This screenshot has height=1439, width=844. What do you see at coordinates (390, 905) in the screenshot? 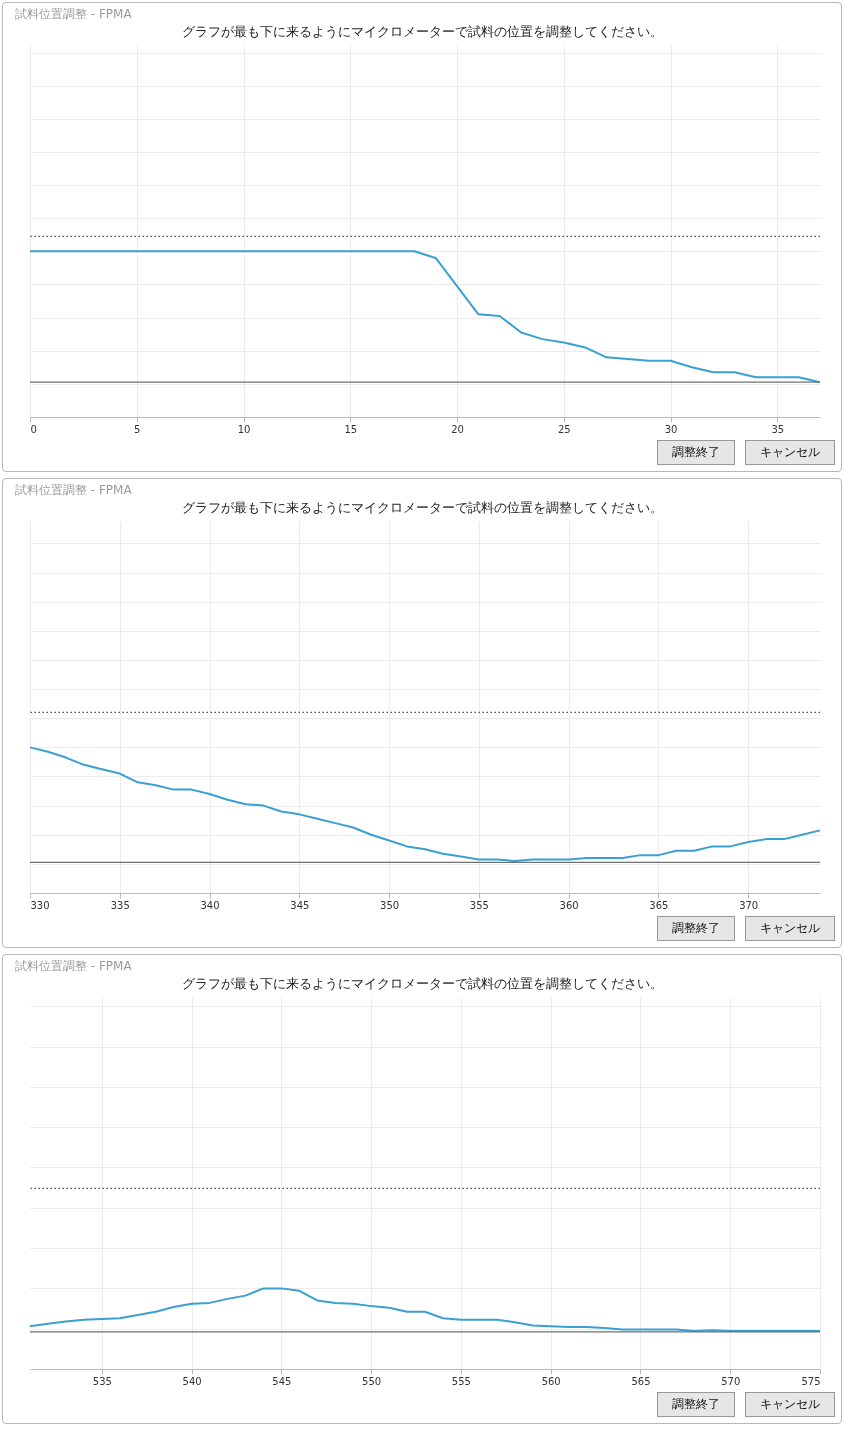
I see `x-tick-label: 350` at bounding box center [390, 905].